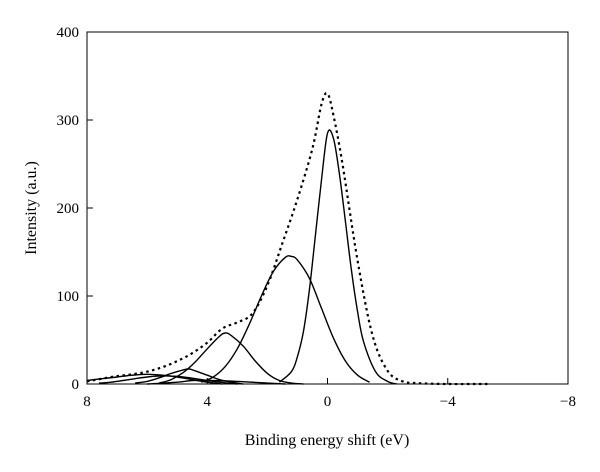  I want to click on x-tick-label: 0, so click(328, 402).